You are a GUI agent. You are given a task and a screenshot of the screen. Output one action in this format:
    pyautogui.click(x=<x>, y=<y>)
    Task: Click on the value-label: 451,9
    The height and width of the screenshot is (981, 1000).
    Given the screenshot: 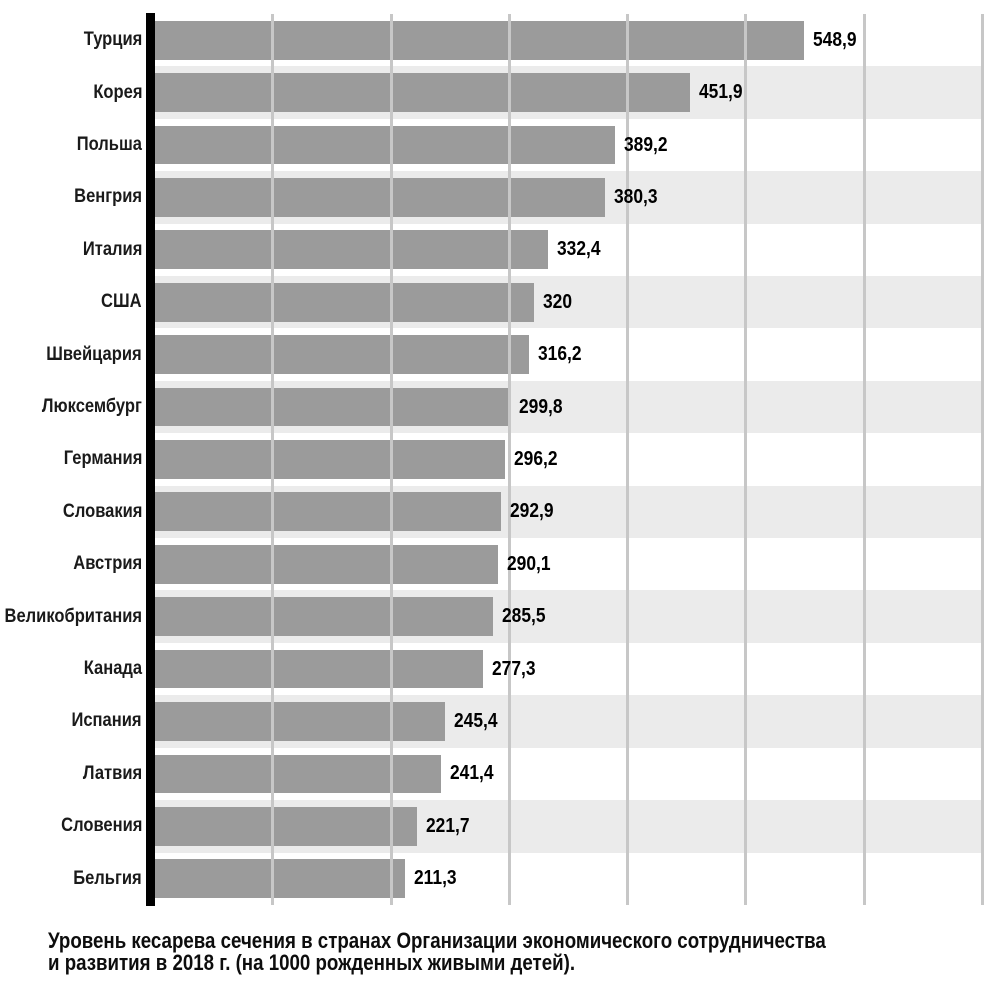 What is the action you would take?
    pyautogui.click(x=720, y=92)
    